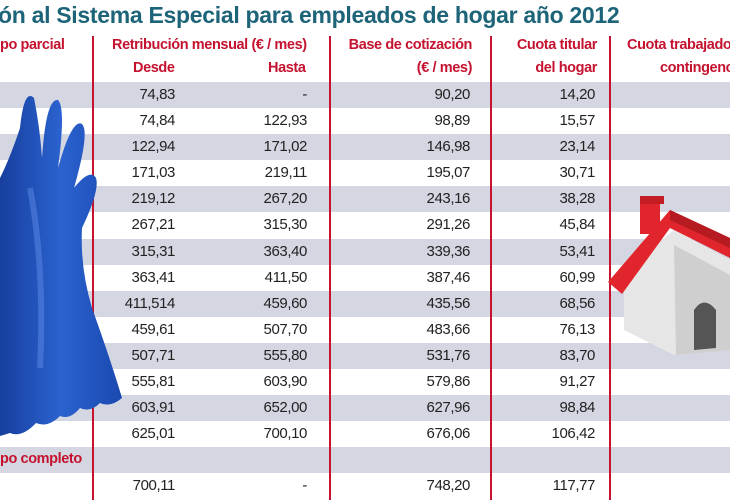  Describe the element at coordinates (285, 121) in the screenshot. I see `hasta-cell: 122,93` at that location.